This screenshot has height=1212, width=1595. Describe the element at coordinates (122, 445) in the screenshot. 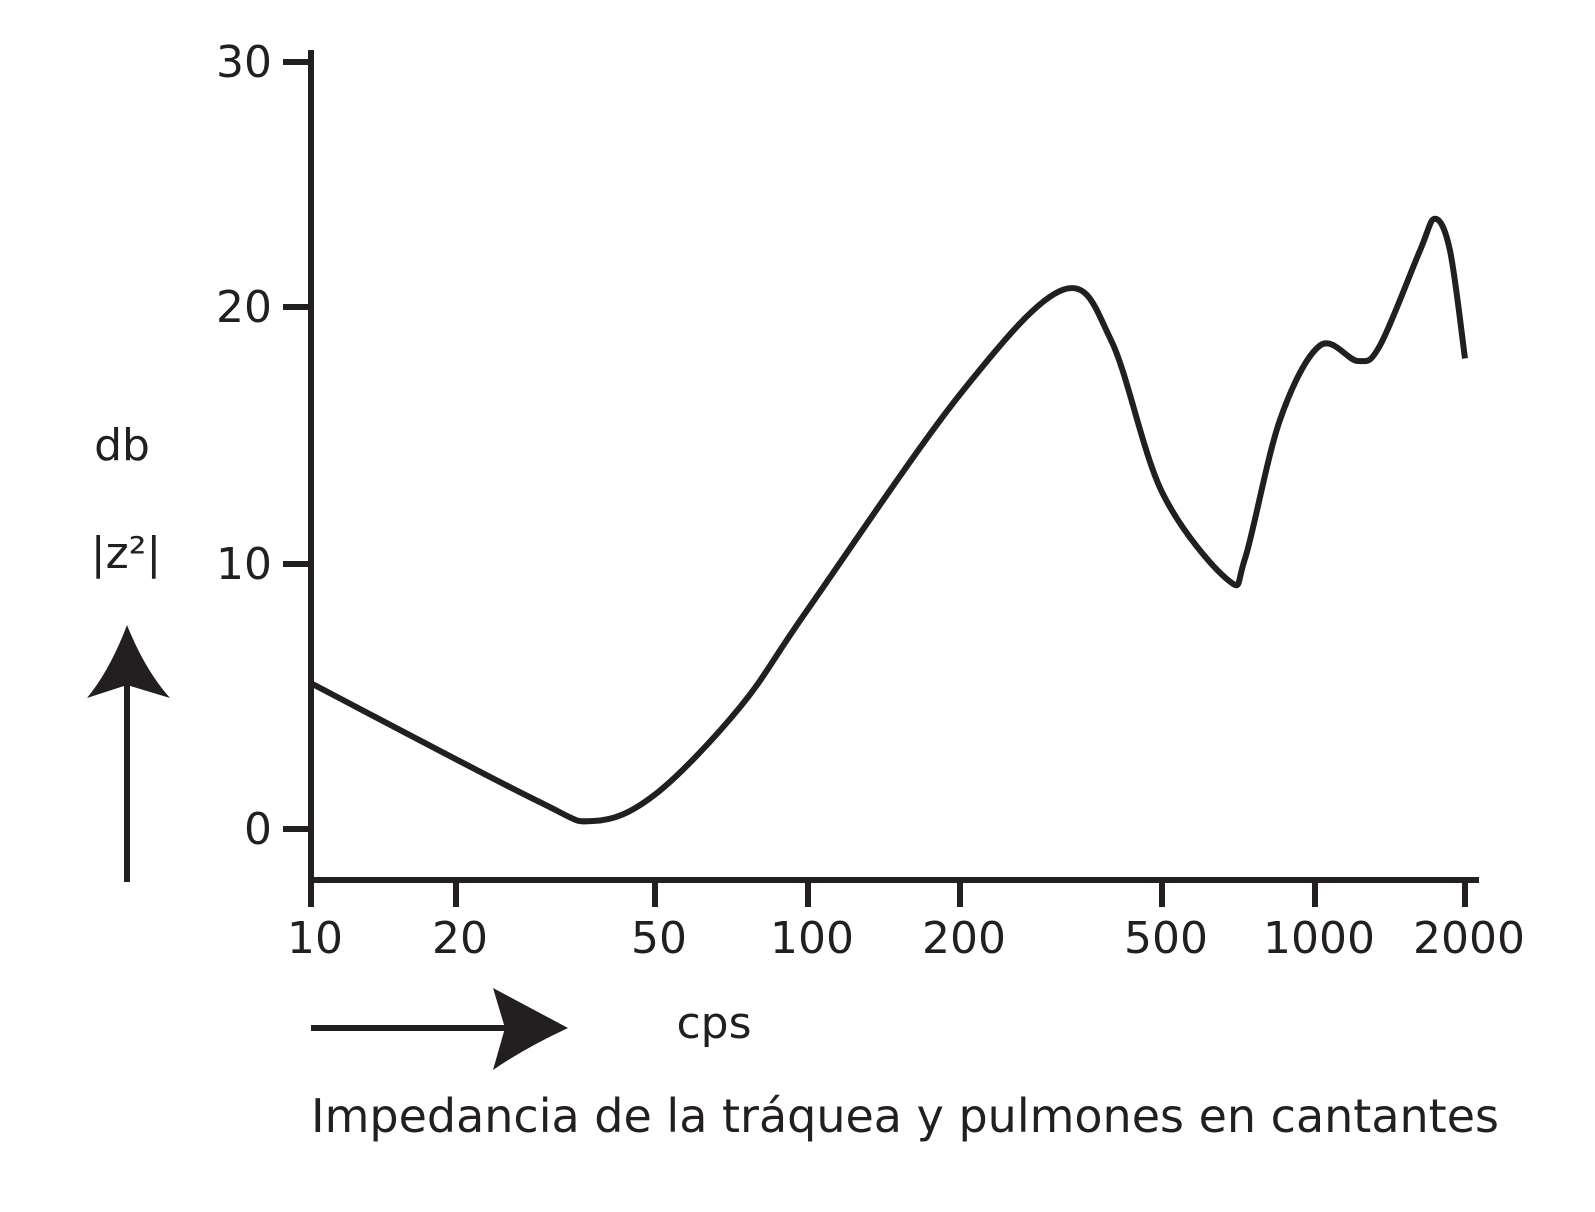

I see `y-axis-label-db: db` at that location.